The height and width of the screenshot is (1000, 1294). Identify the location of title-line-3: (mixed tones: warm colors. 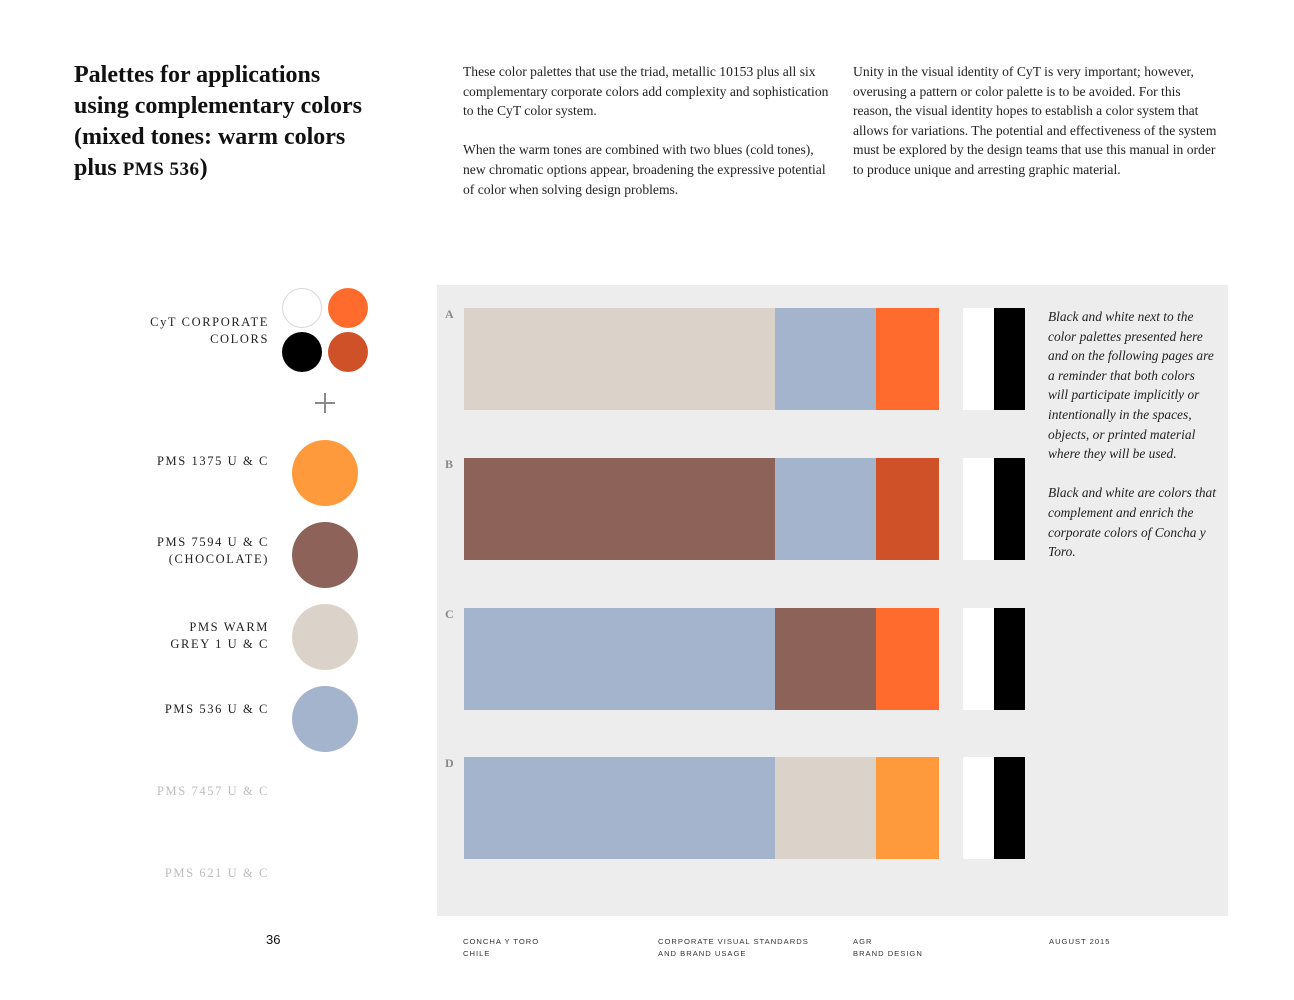
(210, 137).